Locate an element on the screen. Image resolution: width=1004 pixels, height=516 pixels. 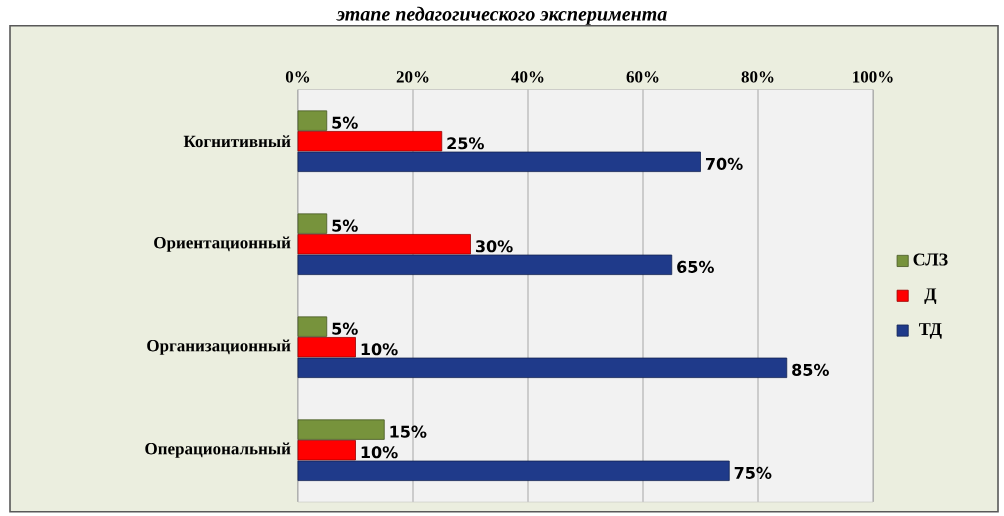
data-label: 25% is located at coordinates (465, 143).